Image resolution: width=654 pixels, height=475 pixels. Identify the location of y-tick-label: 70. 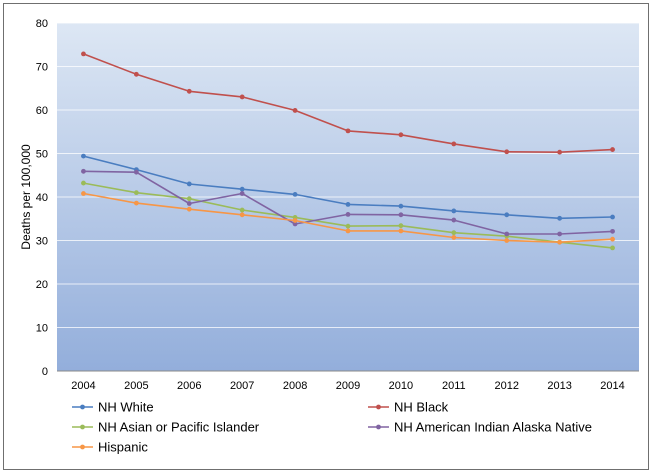
(42, 68).